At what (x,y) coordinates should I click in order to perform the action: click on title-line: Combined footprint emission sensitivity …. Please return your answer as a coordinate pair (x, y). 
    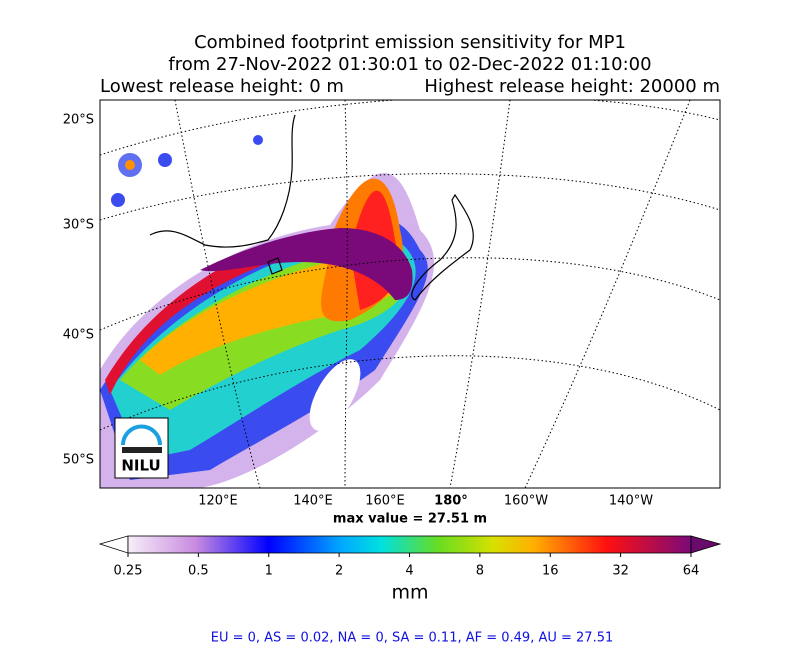
    Looking at the image, I should click on (410, 42).